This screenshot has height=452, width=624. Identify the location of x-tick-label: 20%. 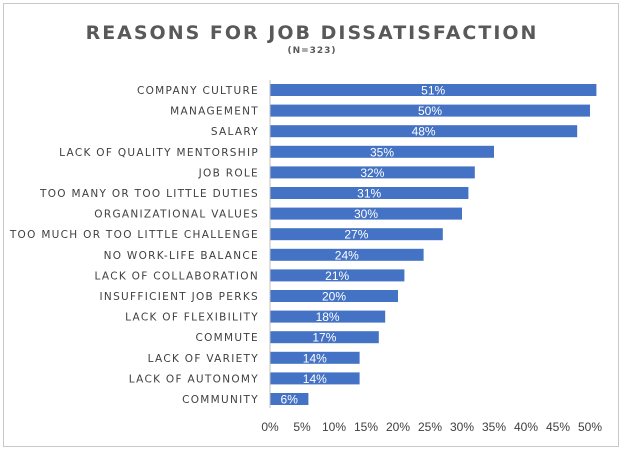
(398, 427).